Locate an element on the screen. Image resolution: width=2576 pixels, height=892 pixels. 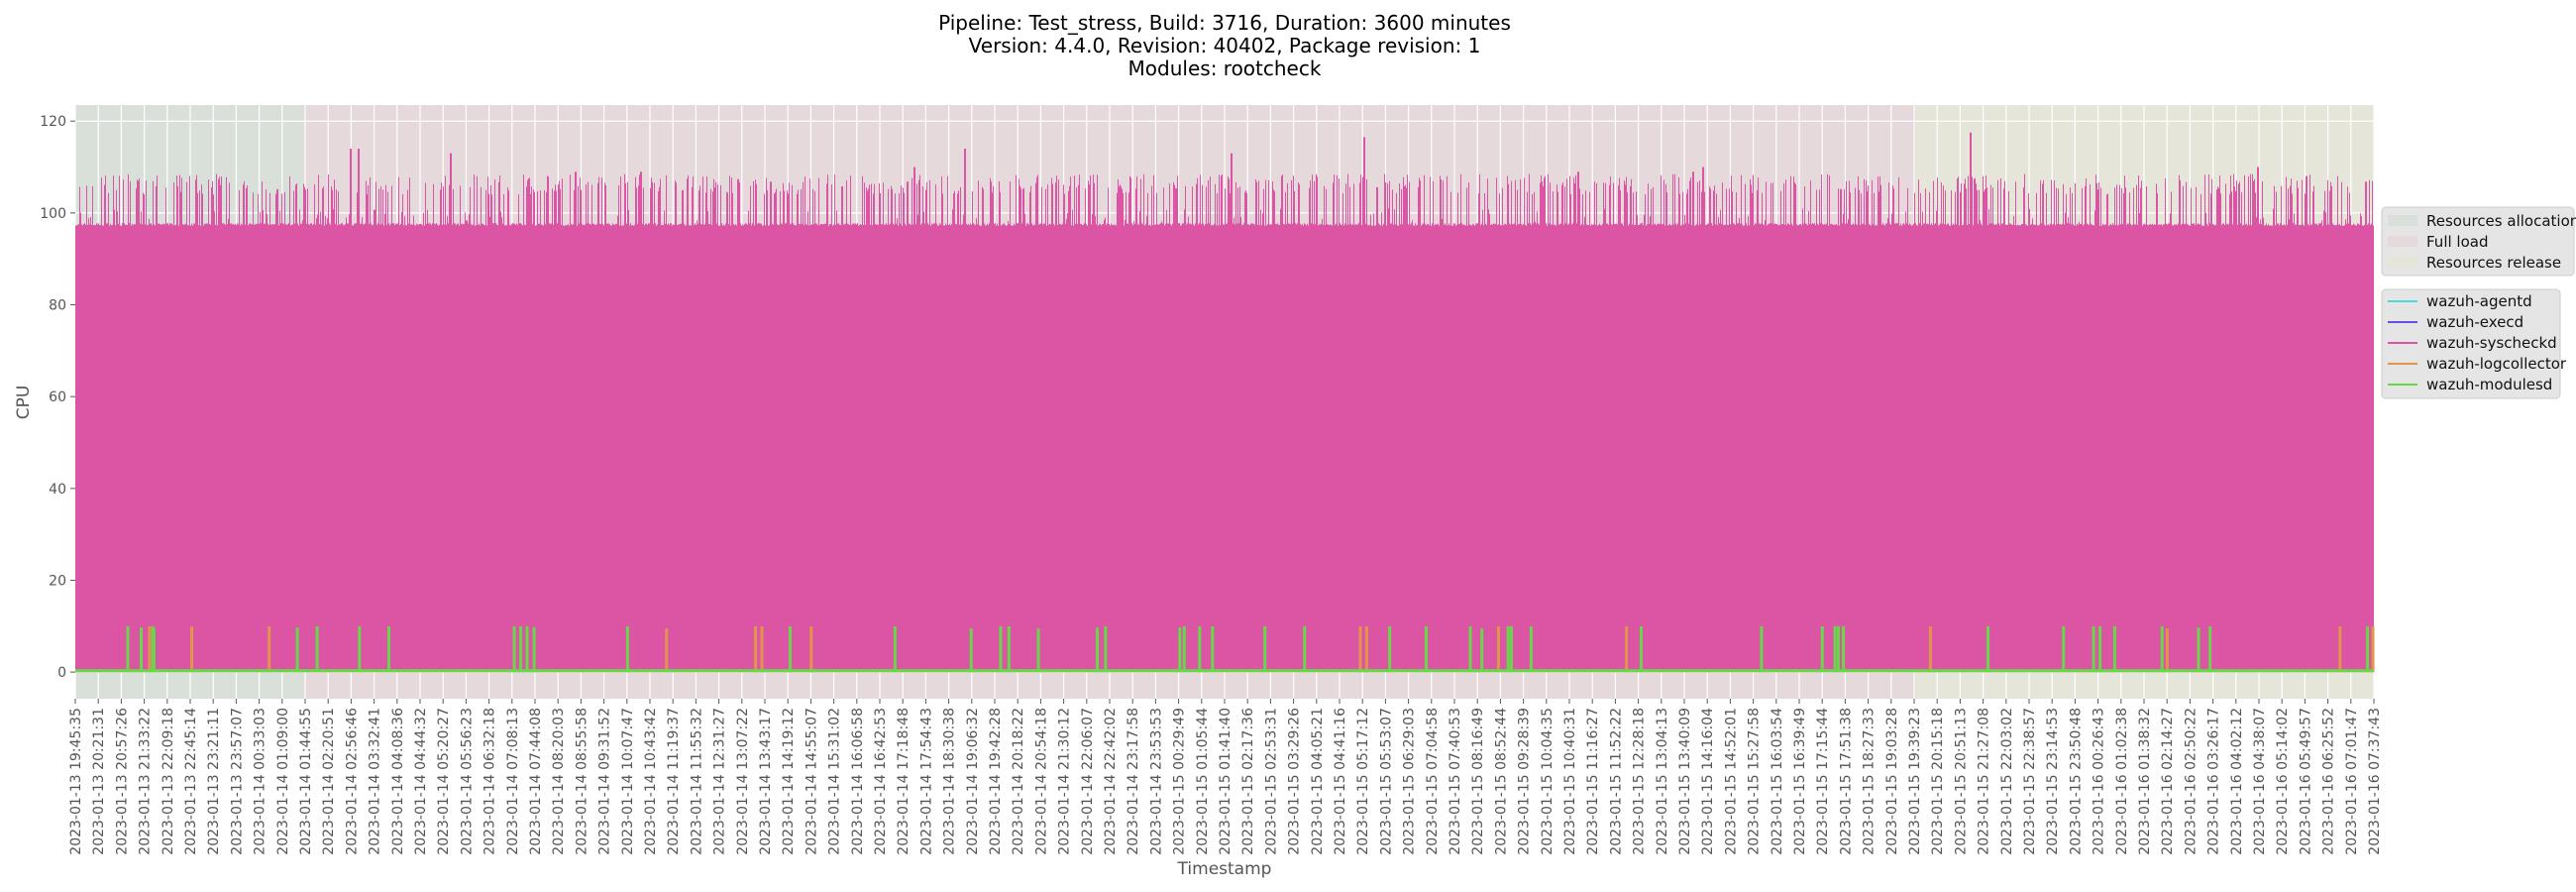
x-tick-label: 2023-01-15 04:05:21 is located at coordinates (1318, 782).